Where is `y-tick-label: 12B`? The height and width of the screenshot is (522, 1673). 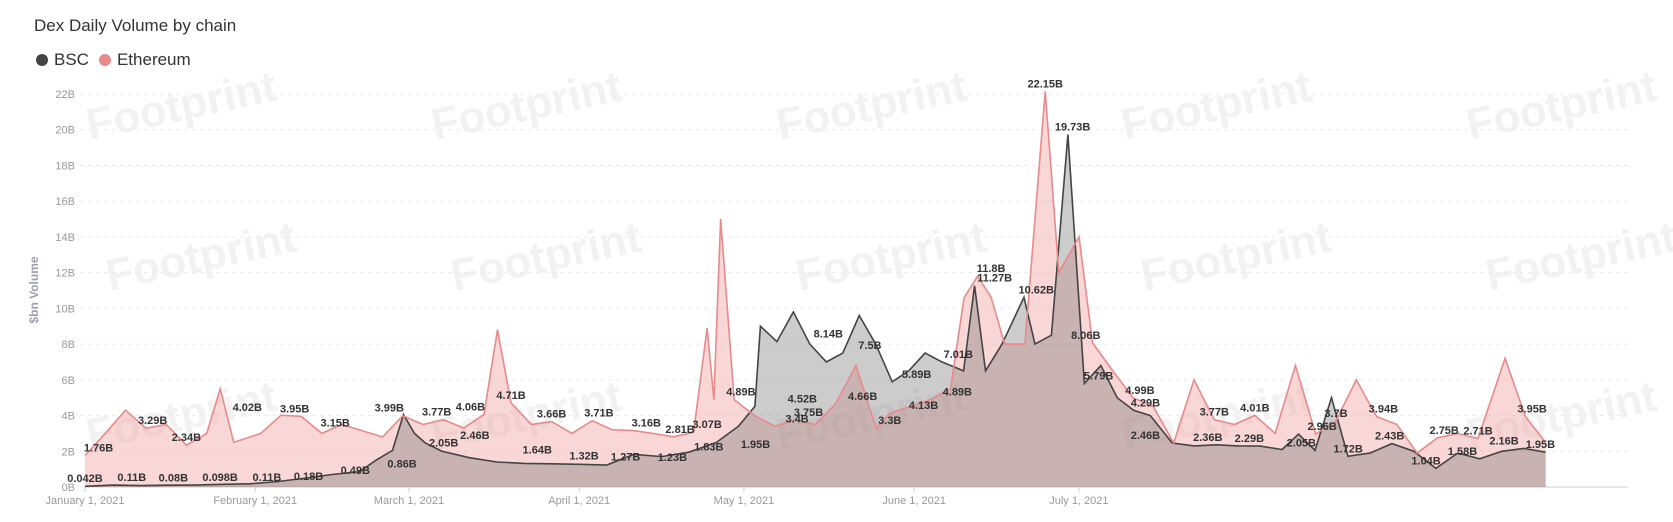 y-tick-label: 12B is located at coordinates (65, 274).